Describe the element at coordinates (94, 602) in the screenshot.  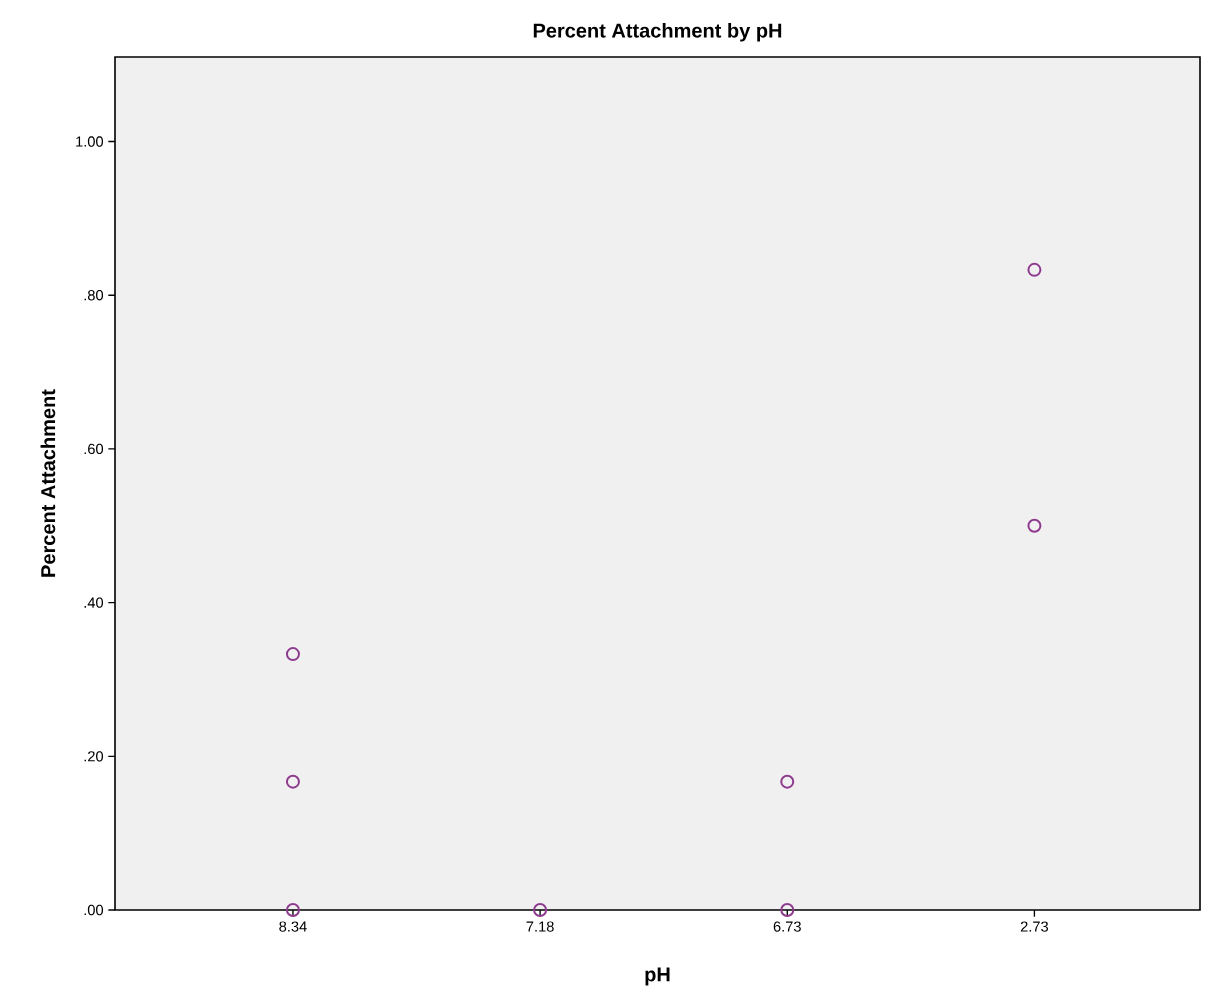
I see `y-tick-label: .40` at that location.